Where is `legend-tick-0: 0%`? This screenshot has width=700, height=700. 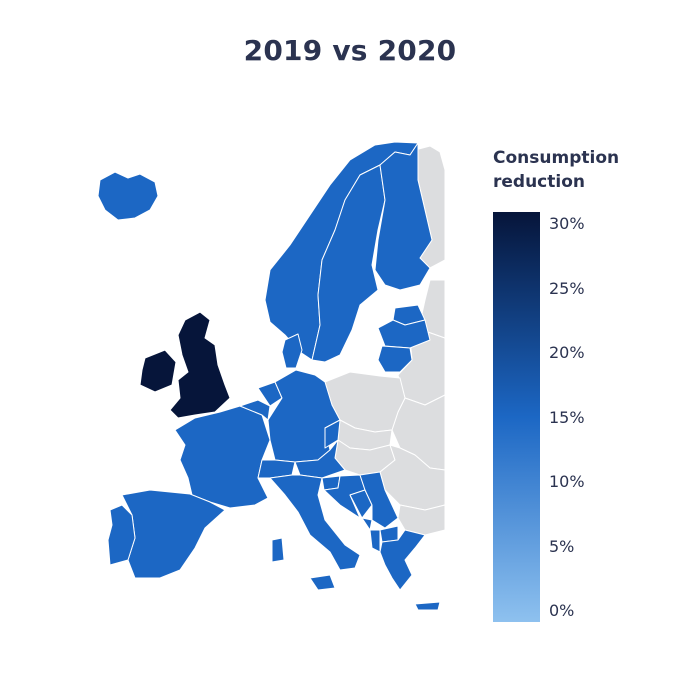 legend-tick-0: 0% is located at coordinates (562, 610).